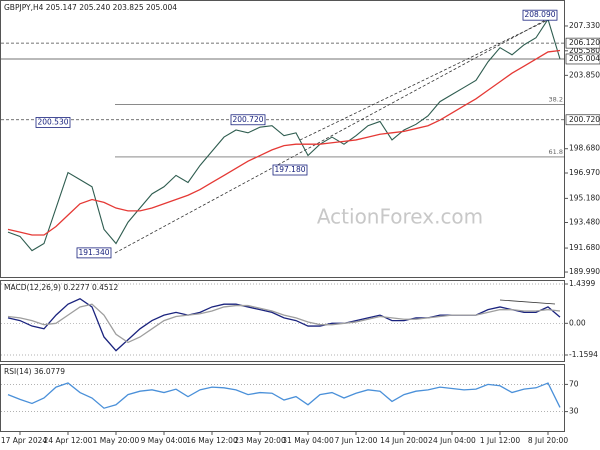 The height and width of the screenshot is (450, 600). Describe the element at coordinates (452, 440) in the screenshot. I see `x-tick-label: 24 Jun 04:00` at that location.